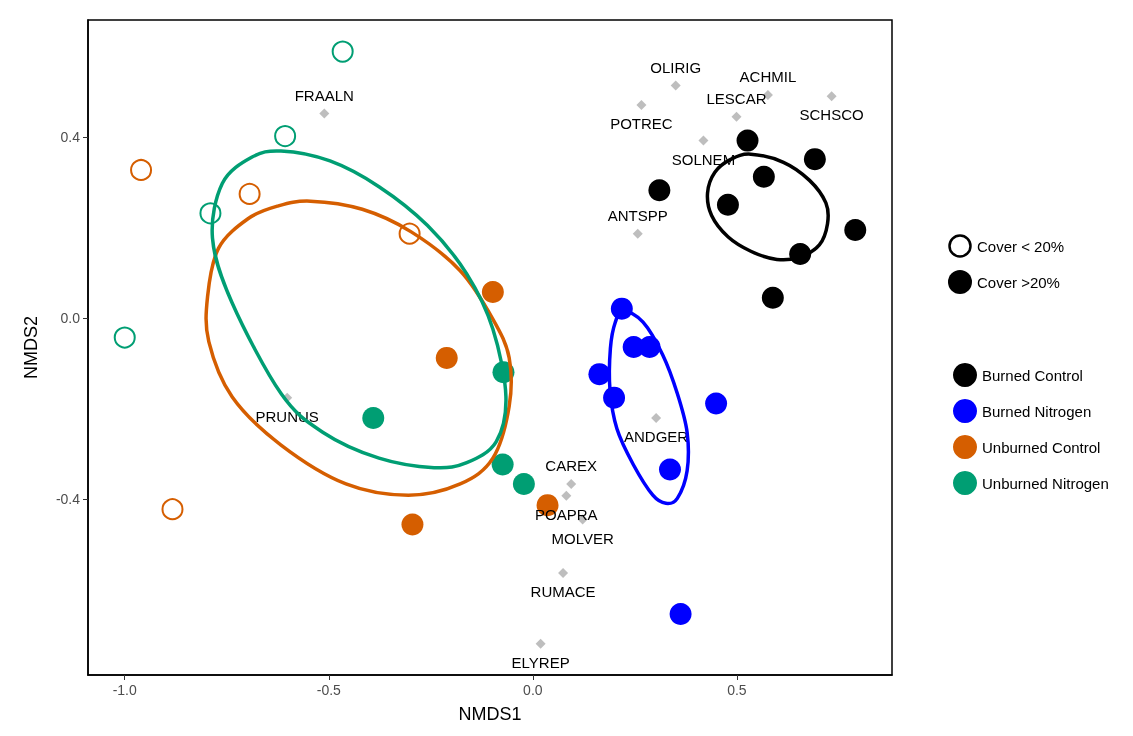 The height and width of the screenshot is (736, 1133). Describe the element at coordinates (31, 347) in the screenshot. I see `y-axis-title: NMDS2` at that location.